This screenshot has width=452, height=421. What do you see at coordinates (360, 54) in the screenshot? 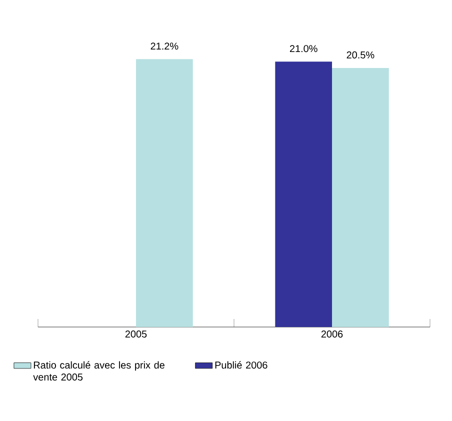
I see `data-label: 20.5%` at bounding box center [360, 54].